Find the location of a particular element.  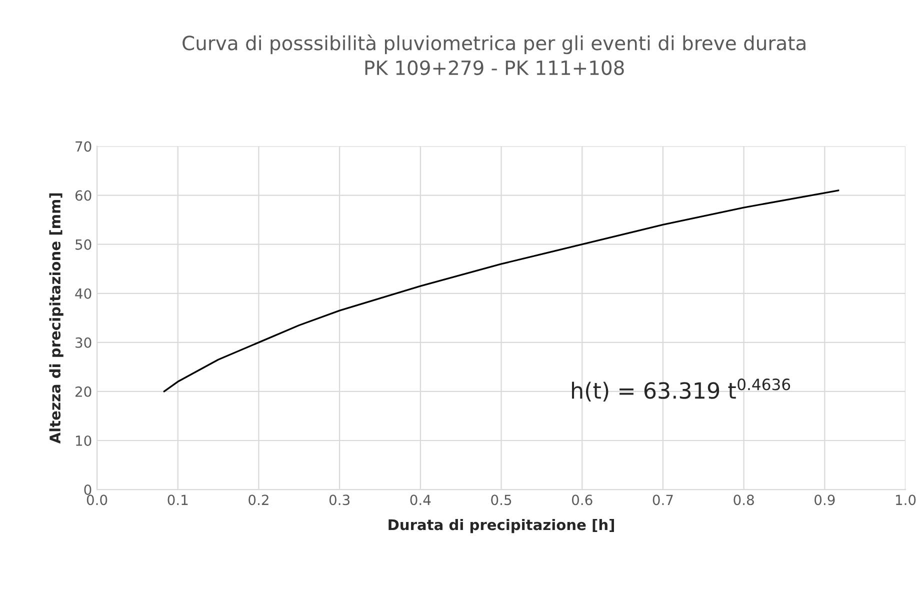

y-tick-label: 50 is located at coordinates (84, 244).